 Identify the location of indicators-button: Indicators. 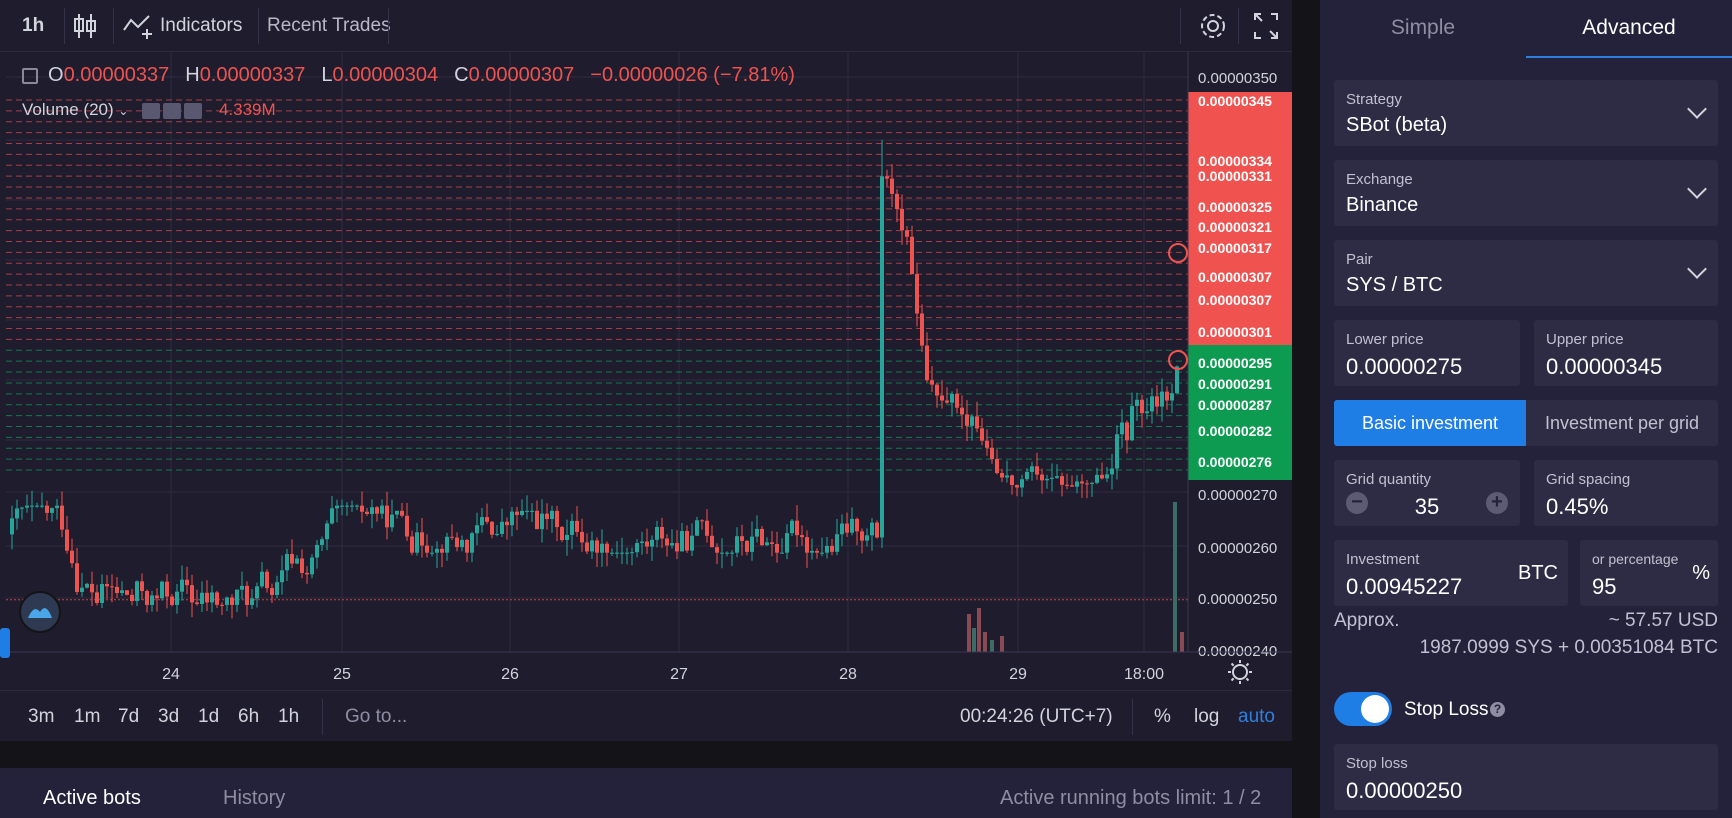
(201, 25).